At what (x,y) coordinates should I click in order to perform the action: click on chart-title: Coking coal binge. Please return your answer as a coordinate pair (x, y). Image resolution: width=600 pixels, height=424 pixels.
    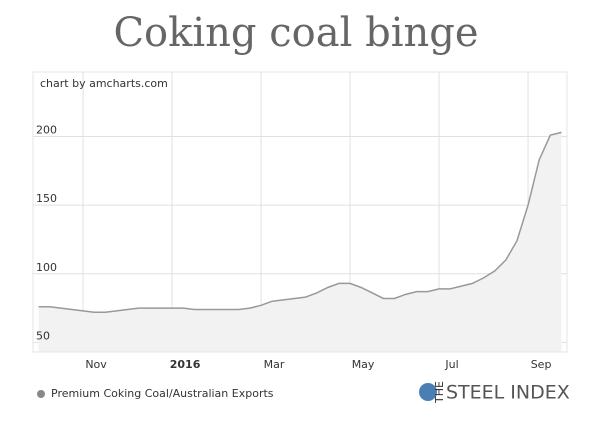
    Looking at the image, I should click on (295, 33).